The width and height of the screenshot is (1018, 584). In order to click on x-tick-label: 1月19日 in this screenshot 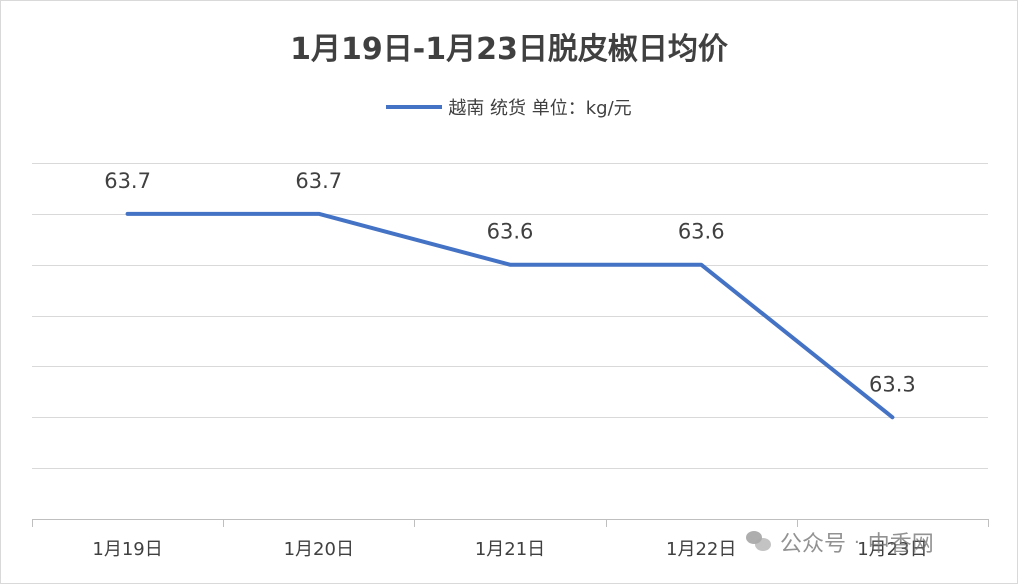, I will do `click(127, 549)`.